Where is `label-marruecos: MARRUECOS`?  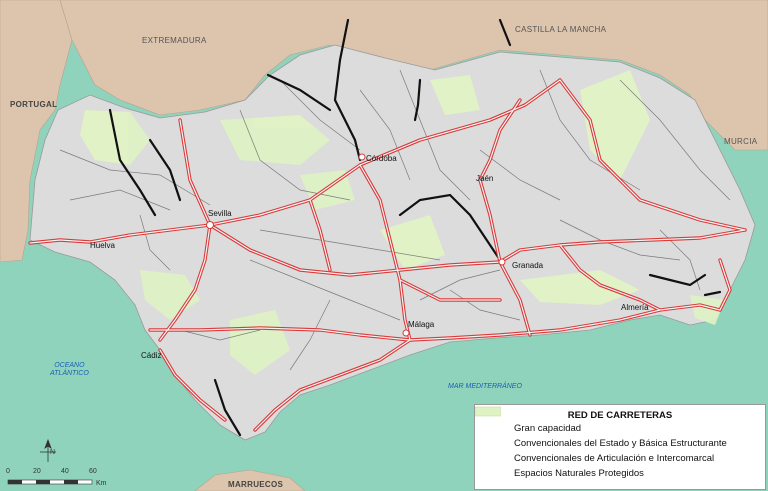
label-marruecos: MARRUECOS is located at coordinates (256, 484).